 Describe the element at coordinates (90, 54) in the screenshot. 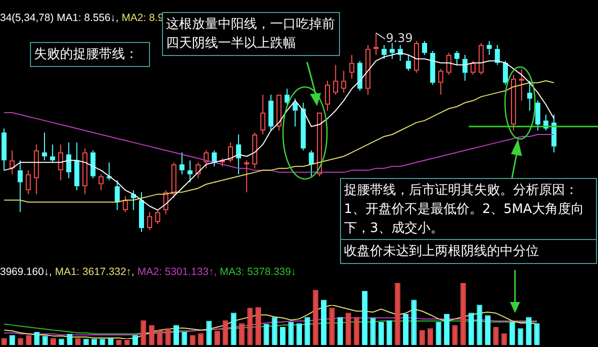

I see `annotation: 失败的捉腰带线：` at that location.